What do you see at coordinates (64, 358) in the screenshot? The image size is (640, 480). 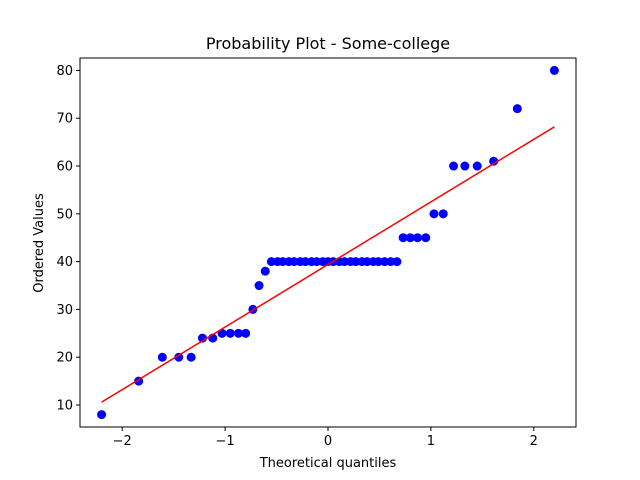 I see `y-tick-label: 20` at bounding box center [64, 358].